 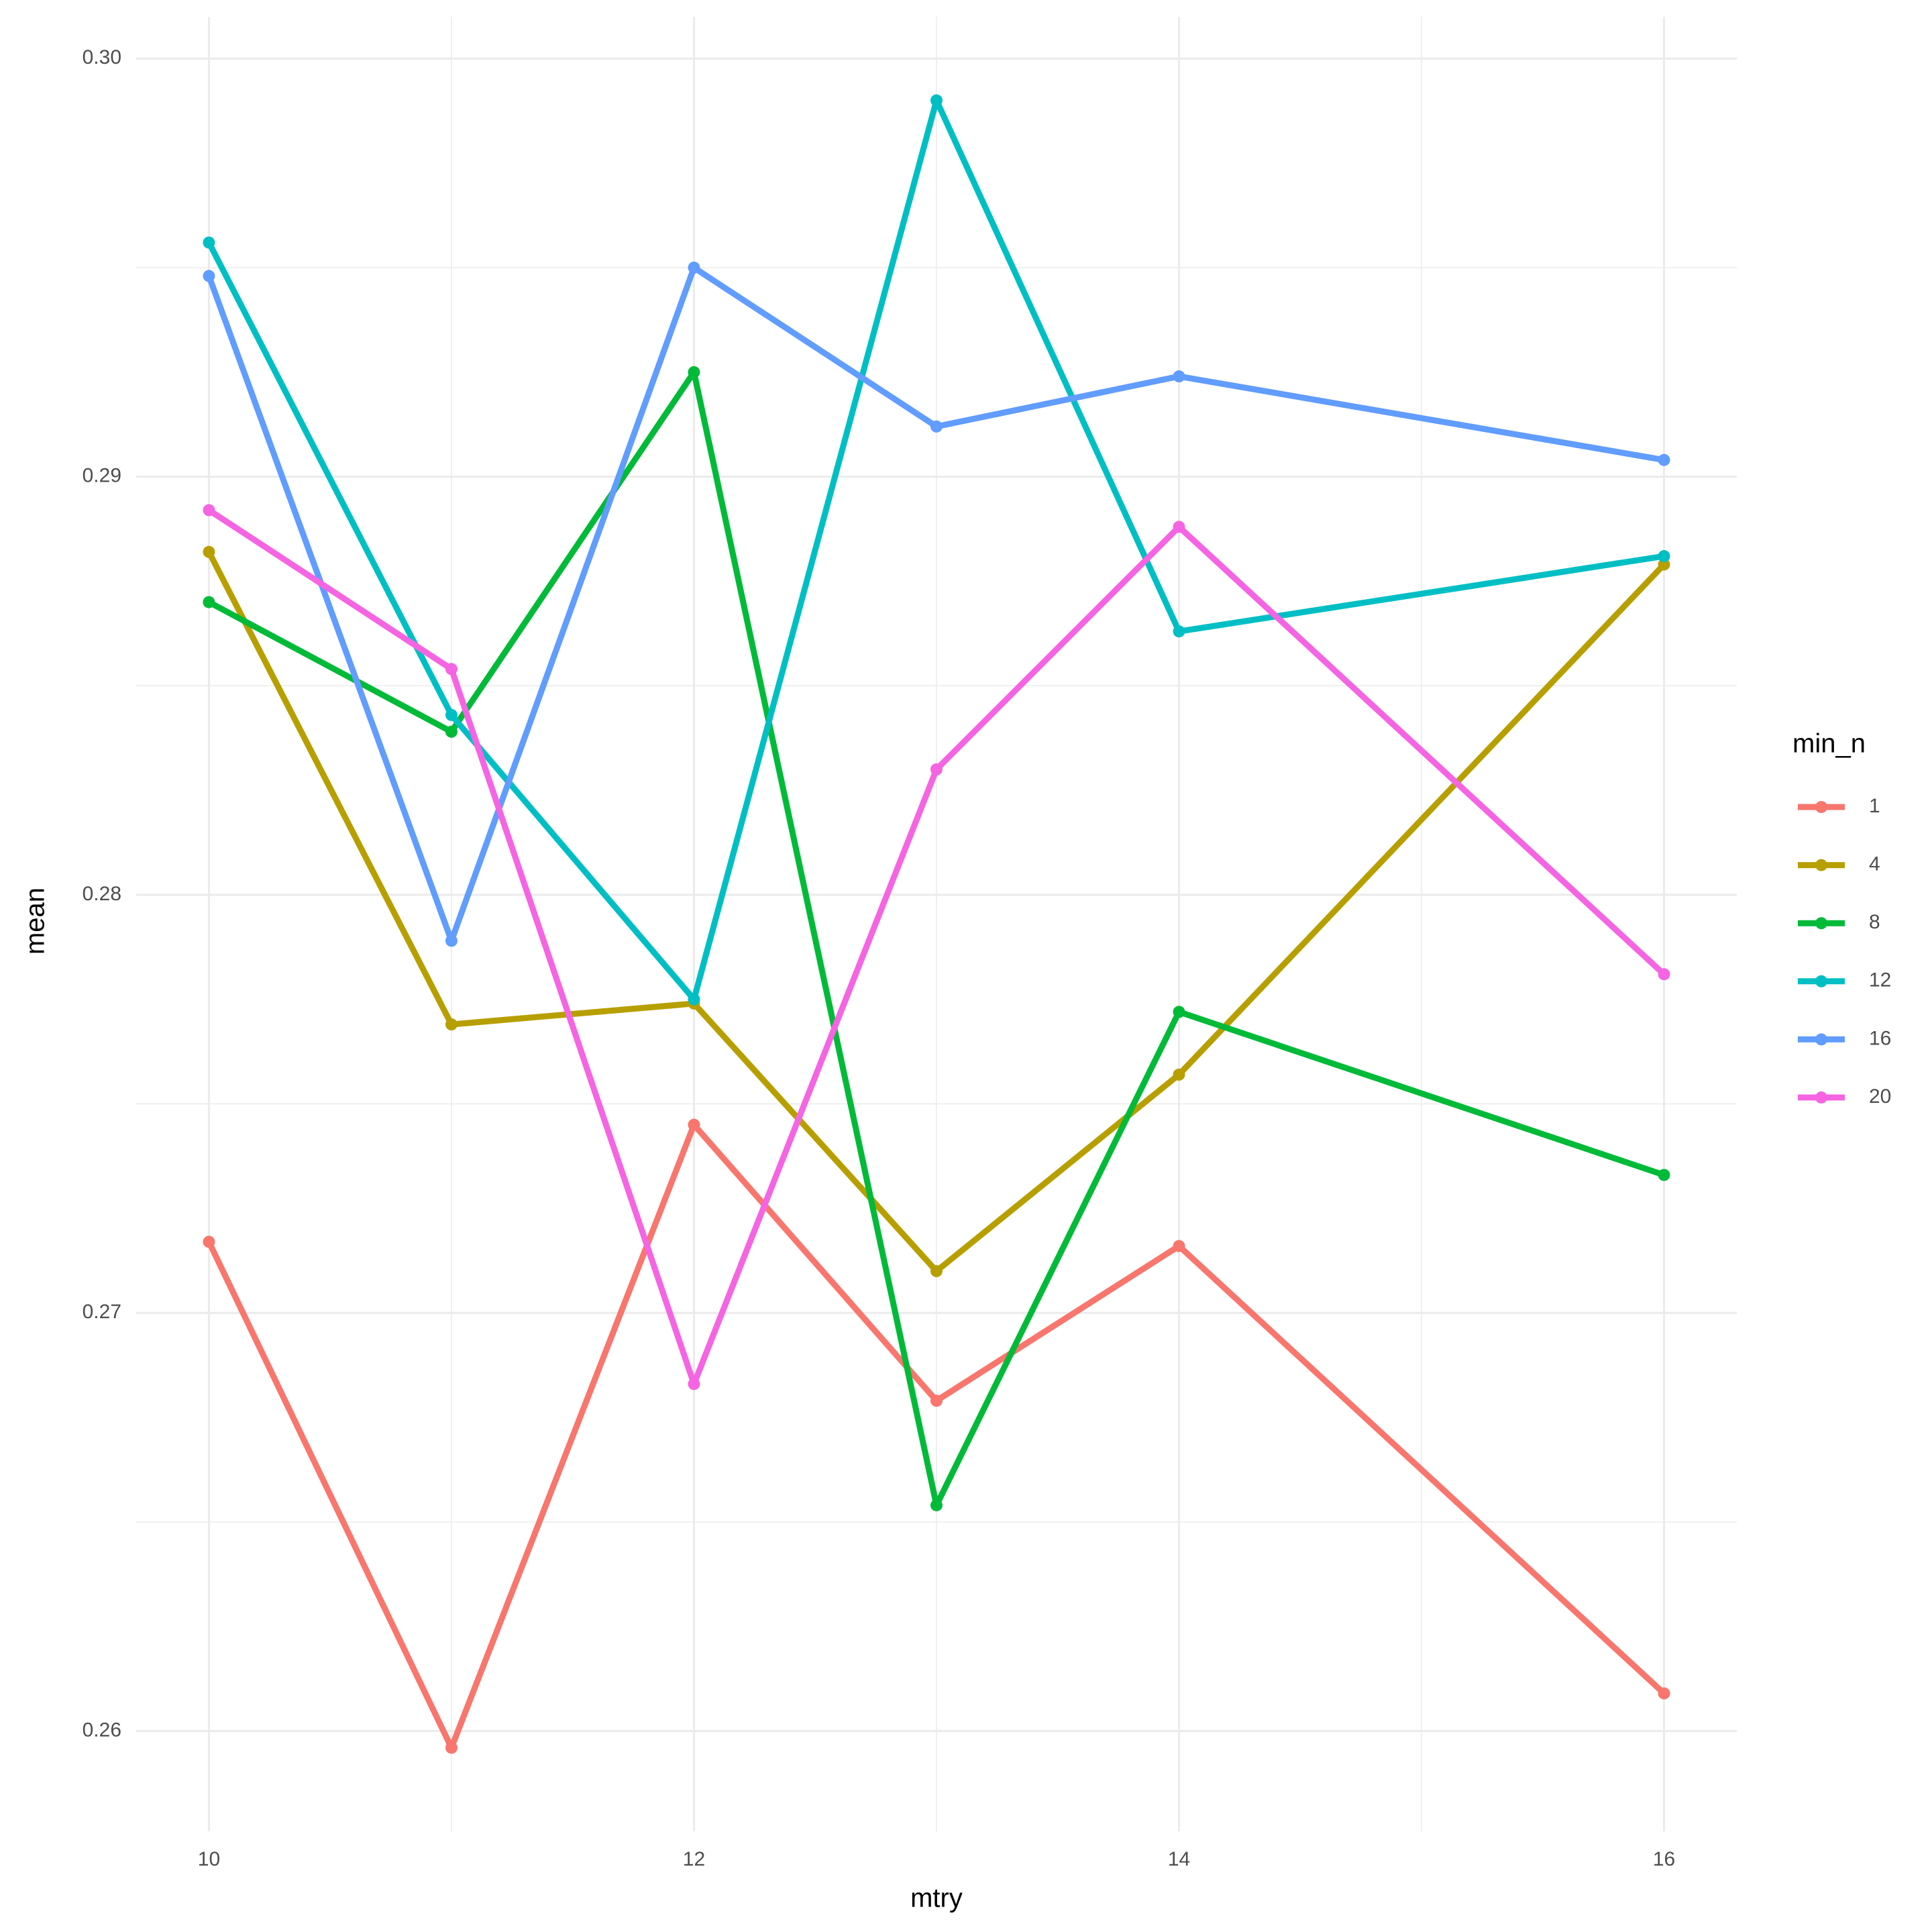 What do you see at coordinates (102, 57) in the screenshot?
I see `y-tick-label: 0.30` at bounding box center [102, 57].